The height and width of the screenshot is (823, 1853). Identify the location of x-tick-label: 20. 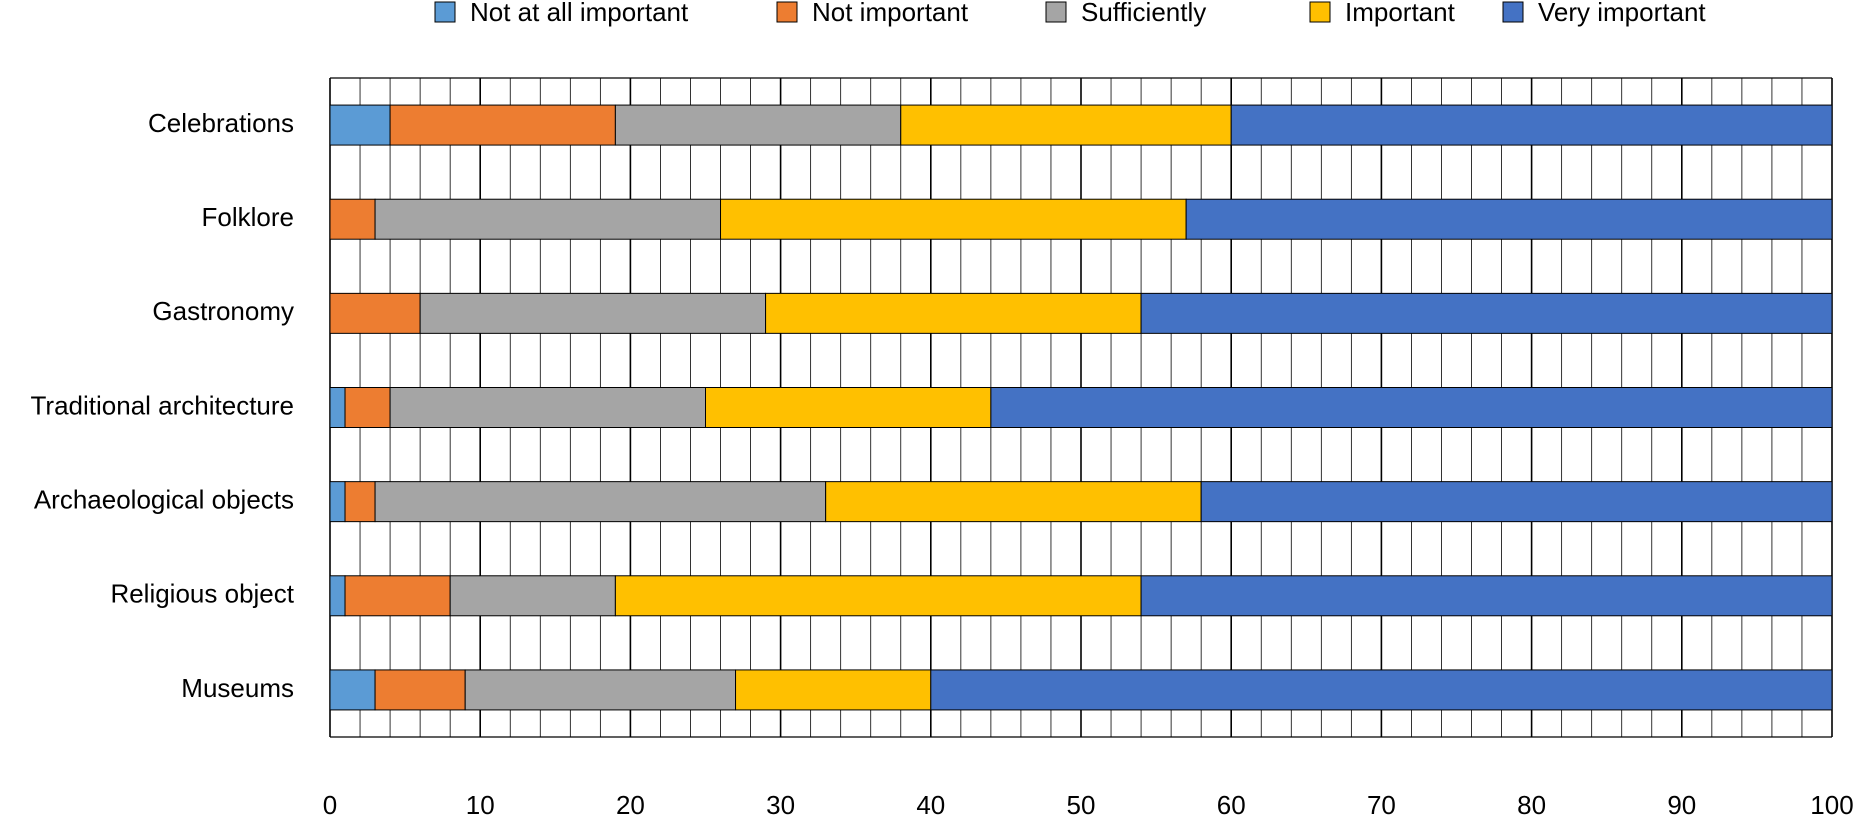
(630, 805).